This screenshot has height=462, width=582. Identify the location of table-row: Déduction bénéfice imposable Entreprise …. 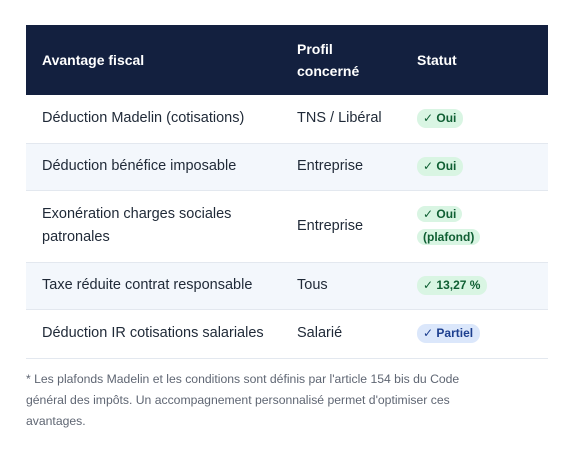
(287, 166).